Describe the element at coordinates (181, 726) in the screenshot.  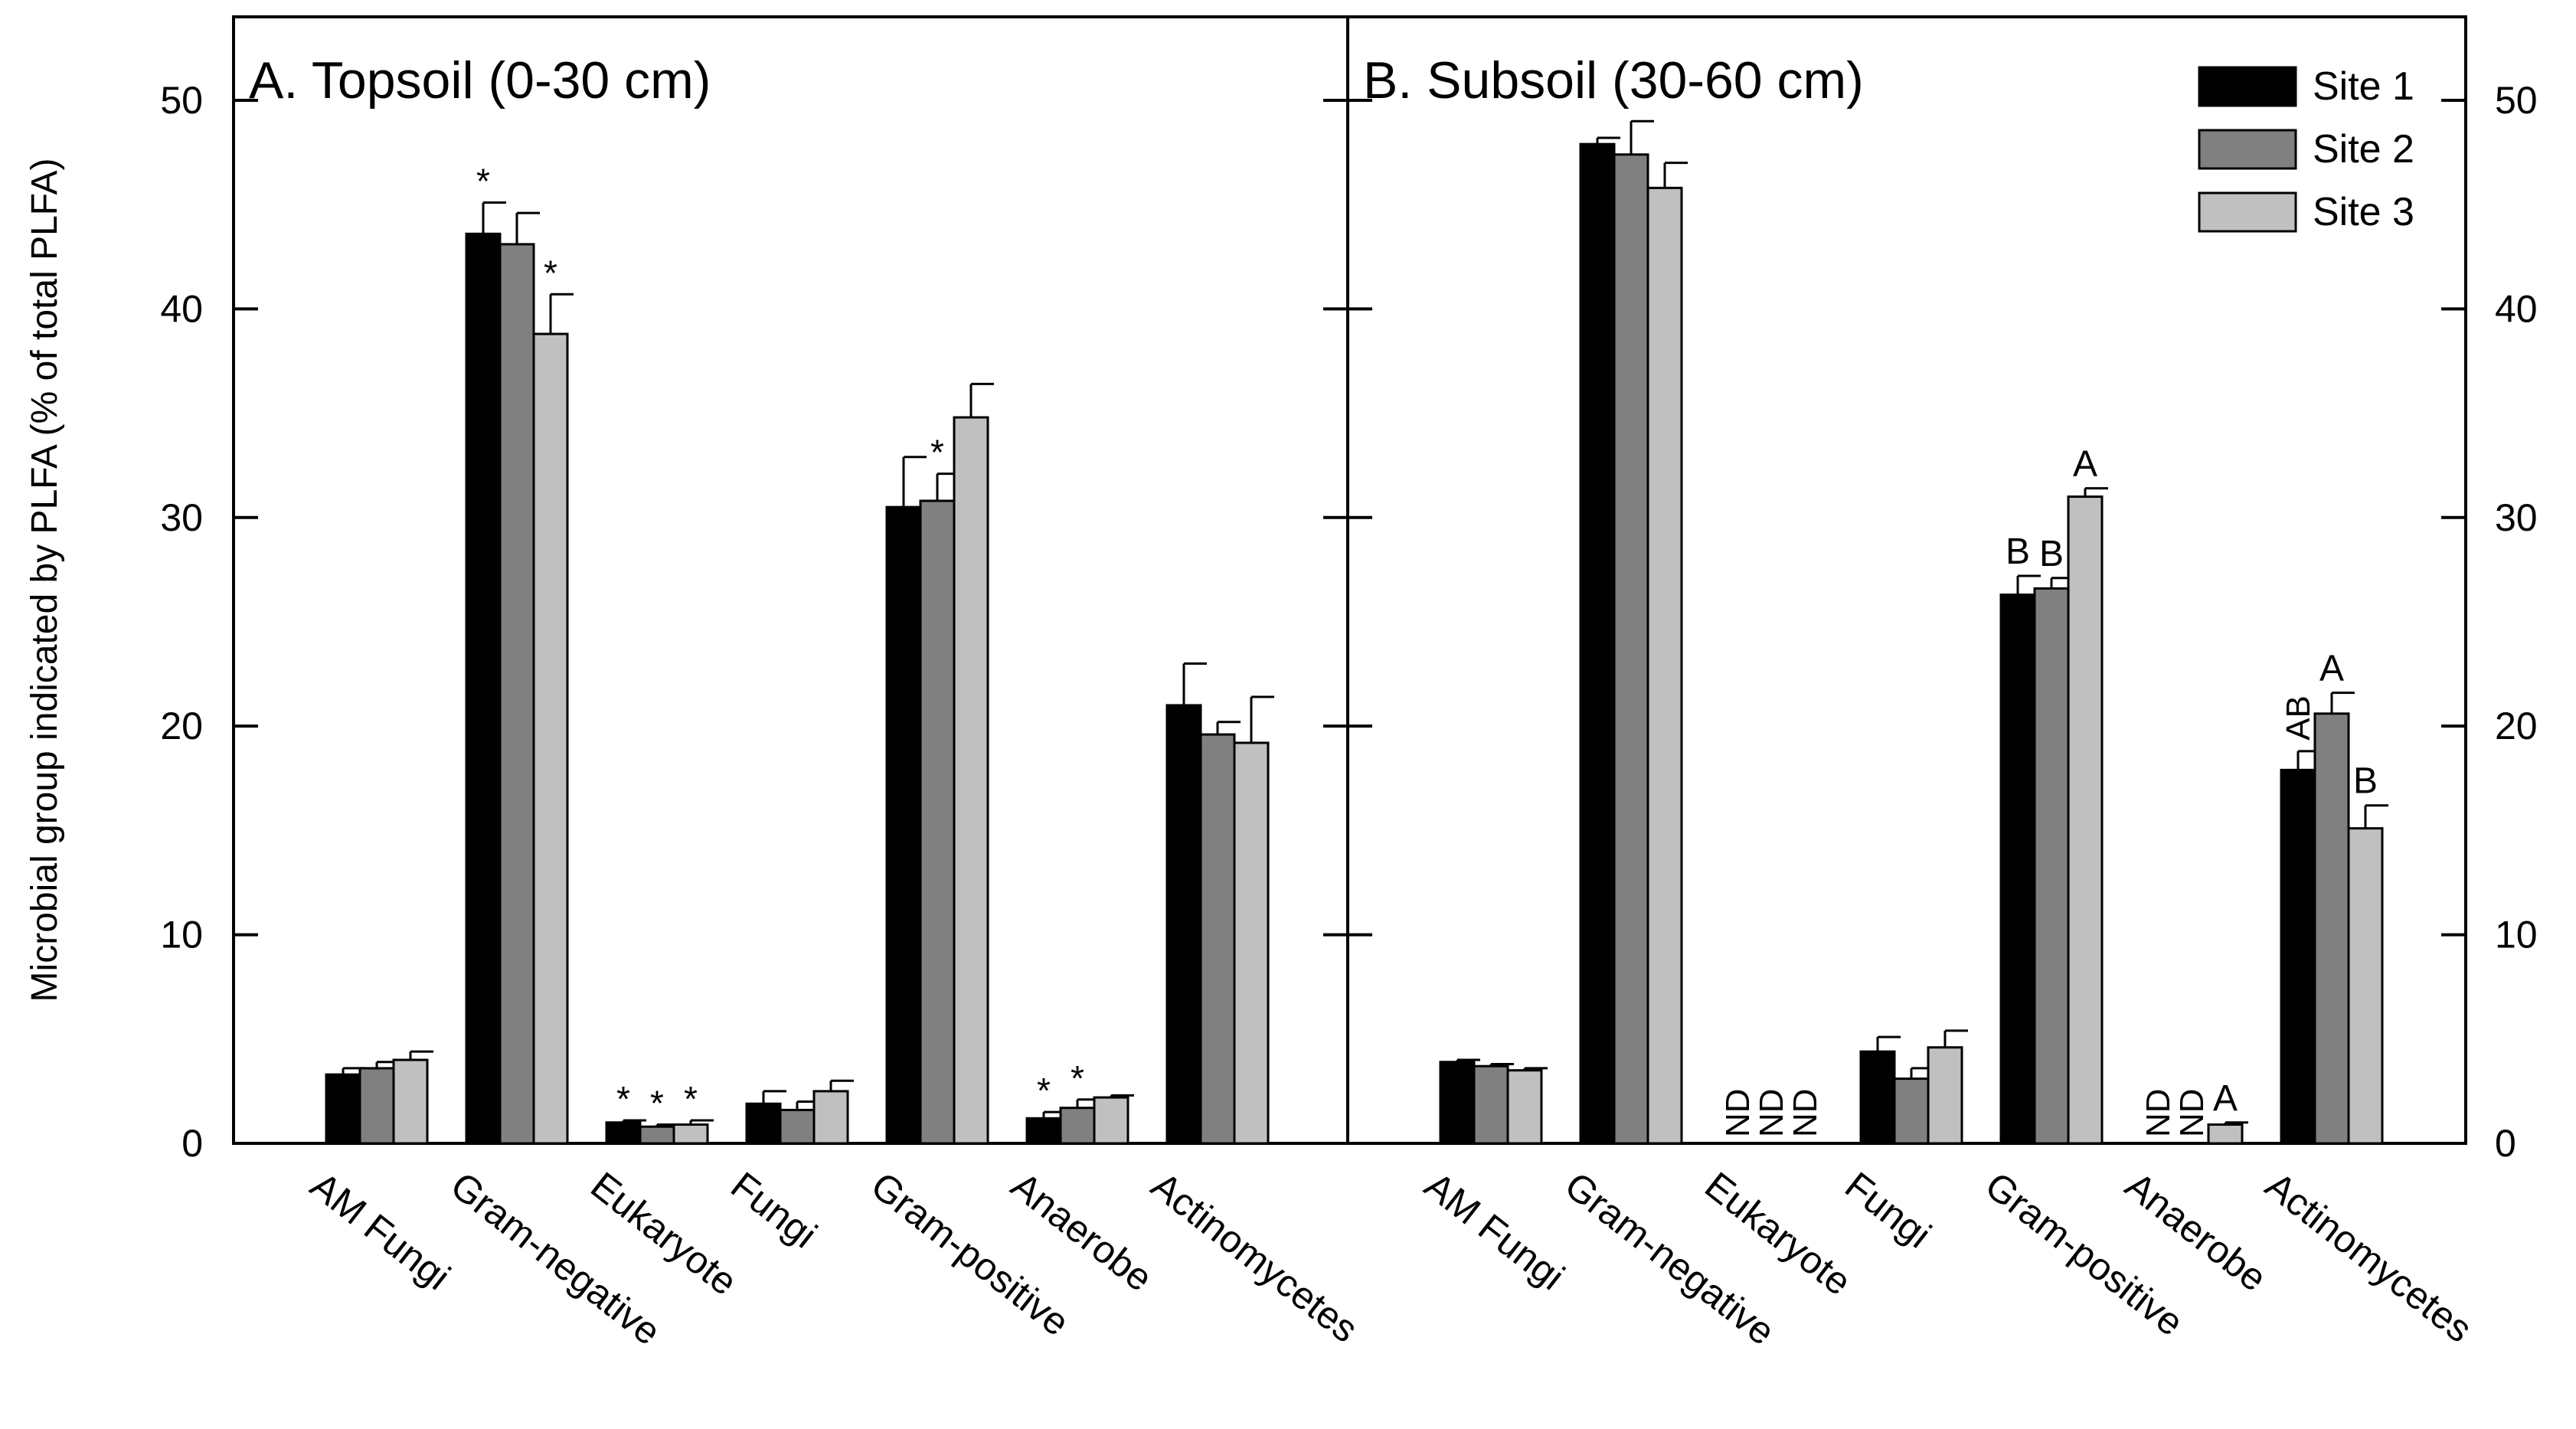
I see `y-tick-label-left: 20` at that location.